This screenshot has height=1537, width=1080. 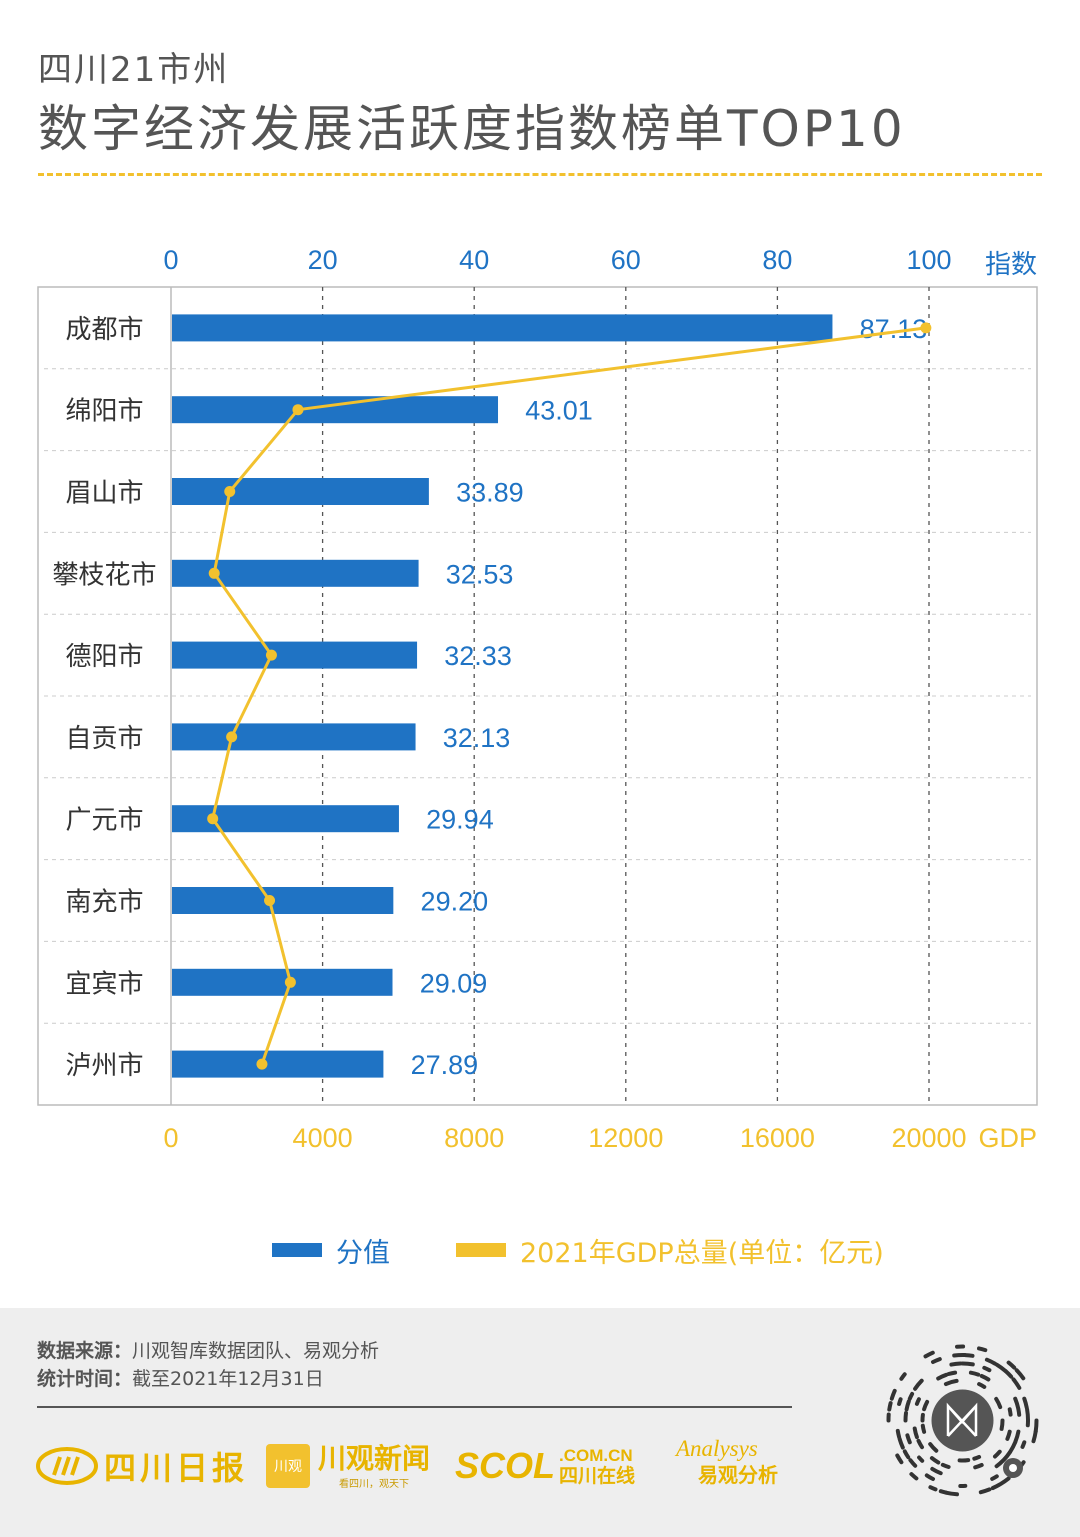 I want to click on category-label-8: 宜宾市, so click(x=104, y=984).